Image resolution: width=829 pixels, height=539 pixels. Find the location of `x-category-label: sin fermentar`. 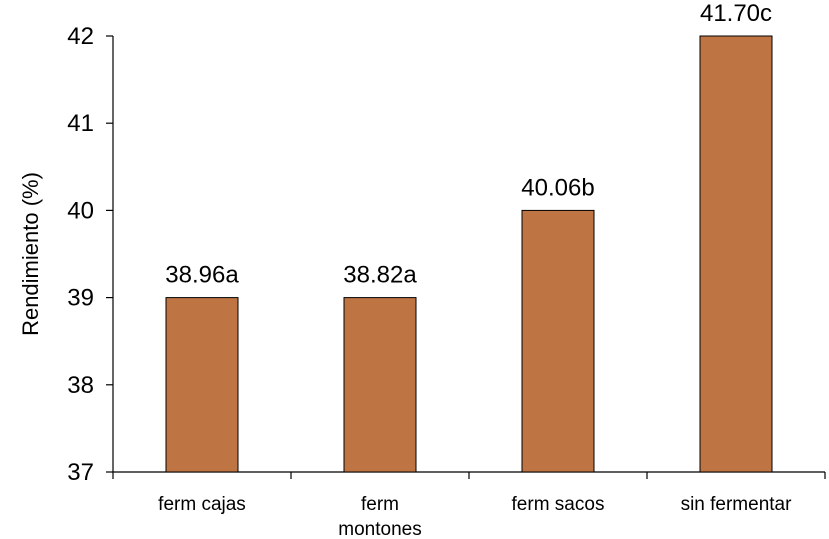

x-category-label: sin fermentar is located at coordinates (737, 504).